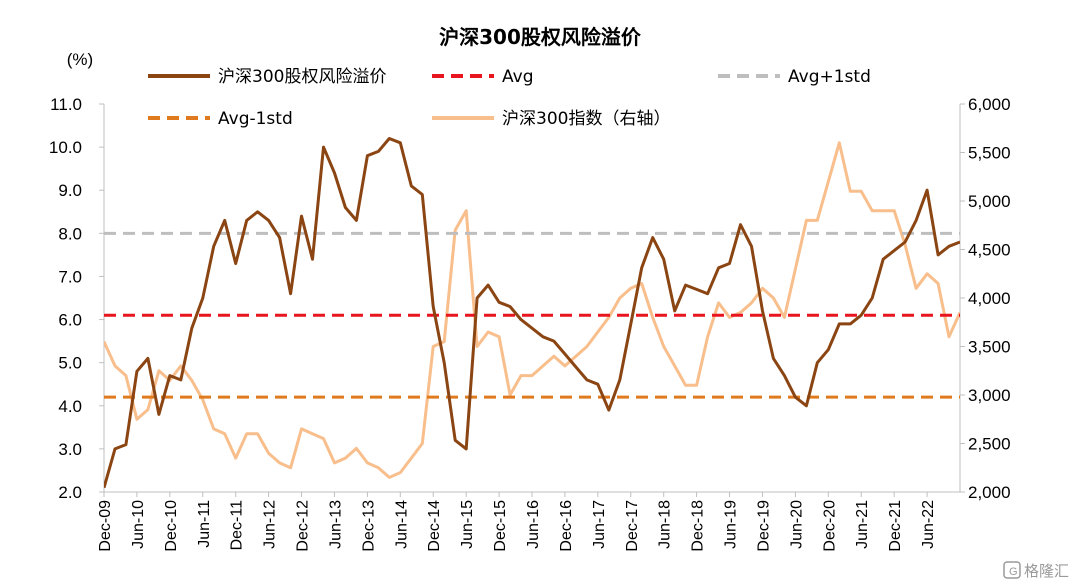 This screenshot has height=585, width=1080. I want to click on legend-label: Avg+1std, so click(829, 77).